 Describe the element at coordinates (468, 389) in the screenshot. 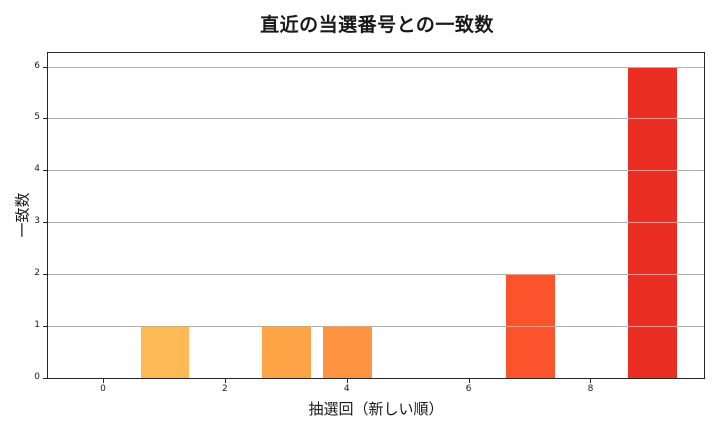

I see `x-tick-label: 6` at that location.